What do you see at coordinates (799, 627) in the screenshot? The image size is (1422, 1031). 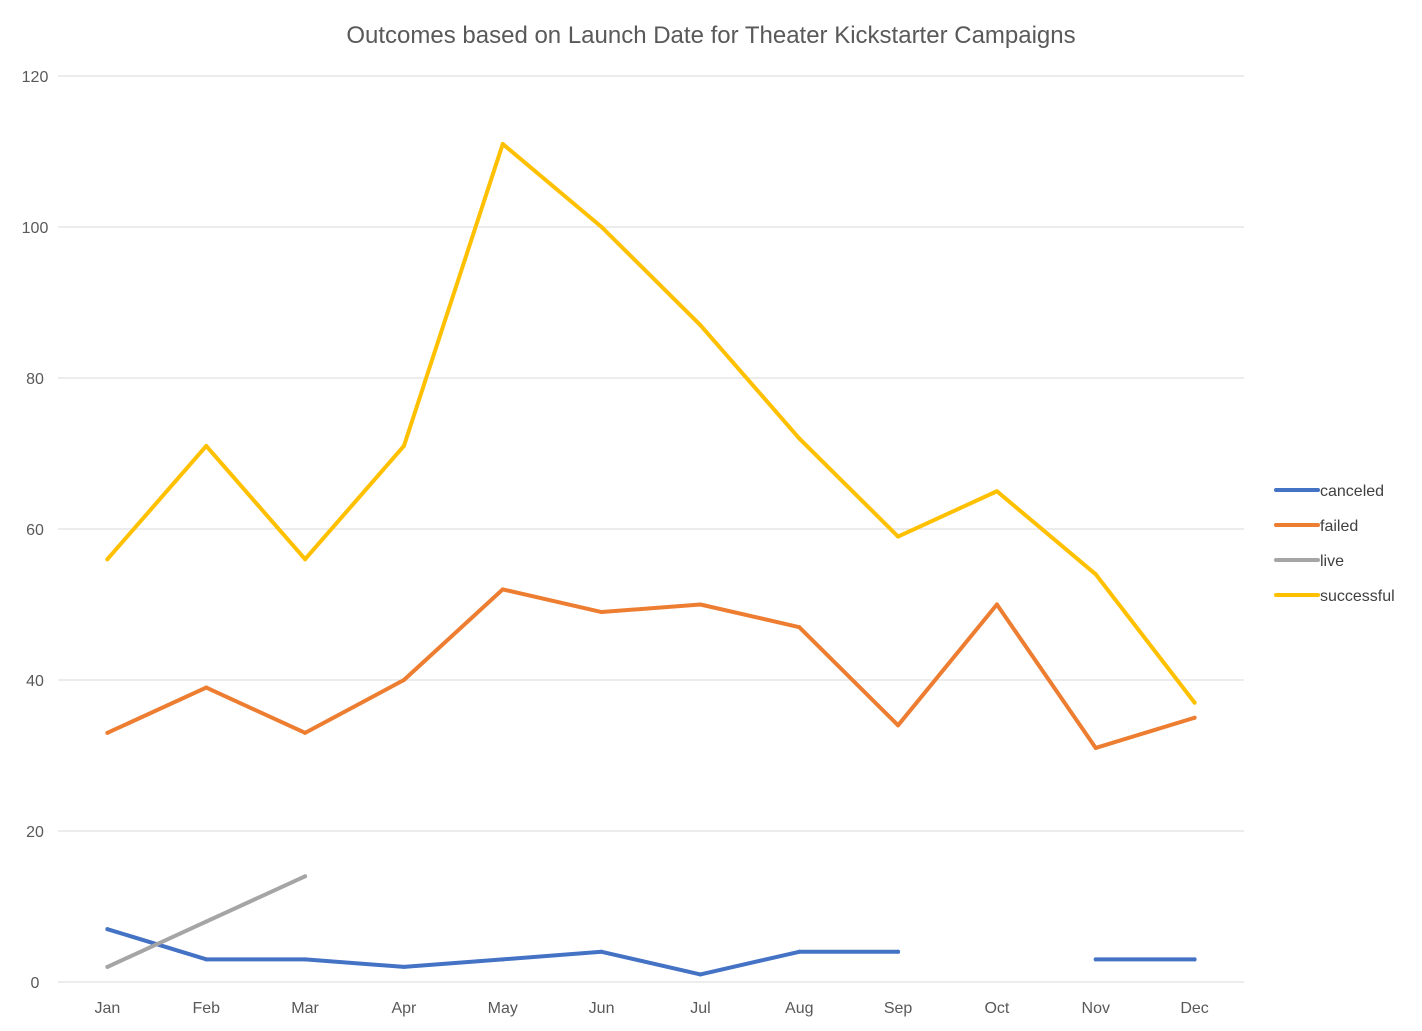 I see `data-point-failed-aug` at bounding box center [799, 627].